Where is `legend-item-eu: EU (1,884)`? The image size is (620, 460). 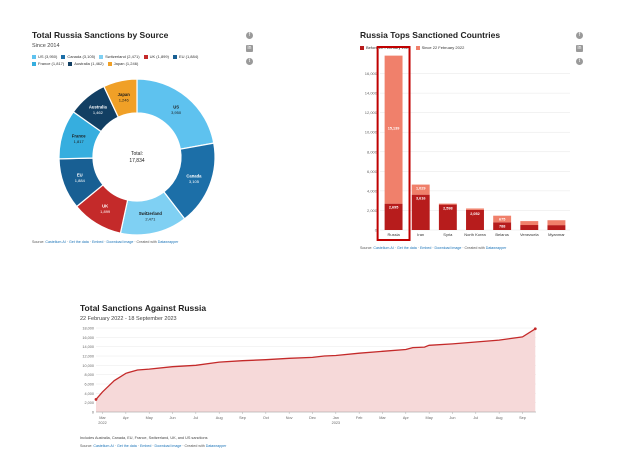
legend-item-eu: EU (1,884) is located at coordinates (185, 56).